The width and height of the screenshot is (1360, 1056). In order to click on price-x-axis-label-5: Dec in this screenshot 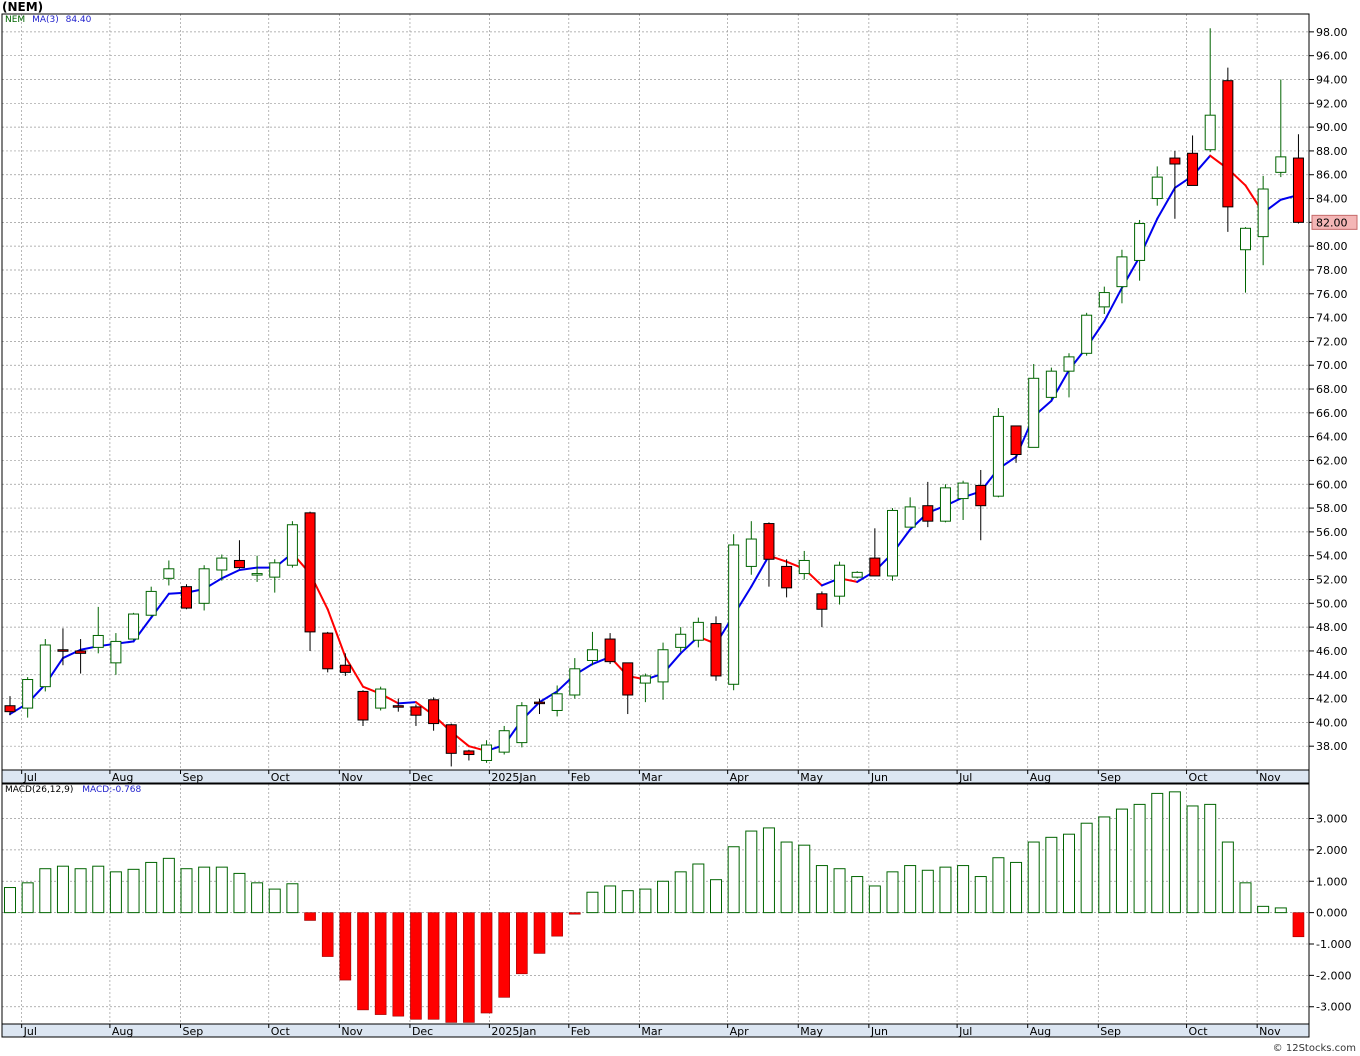, I will do `click(422, 777)`.